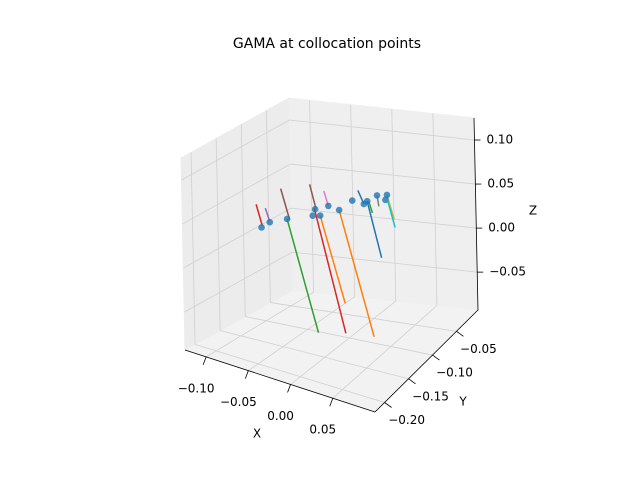 The width and height of the screenshot is (640, 480). I want to click on y-axis-line, so click(426, 361).